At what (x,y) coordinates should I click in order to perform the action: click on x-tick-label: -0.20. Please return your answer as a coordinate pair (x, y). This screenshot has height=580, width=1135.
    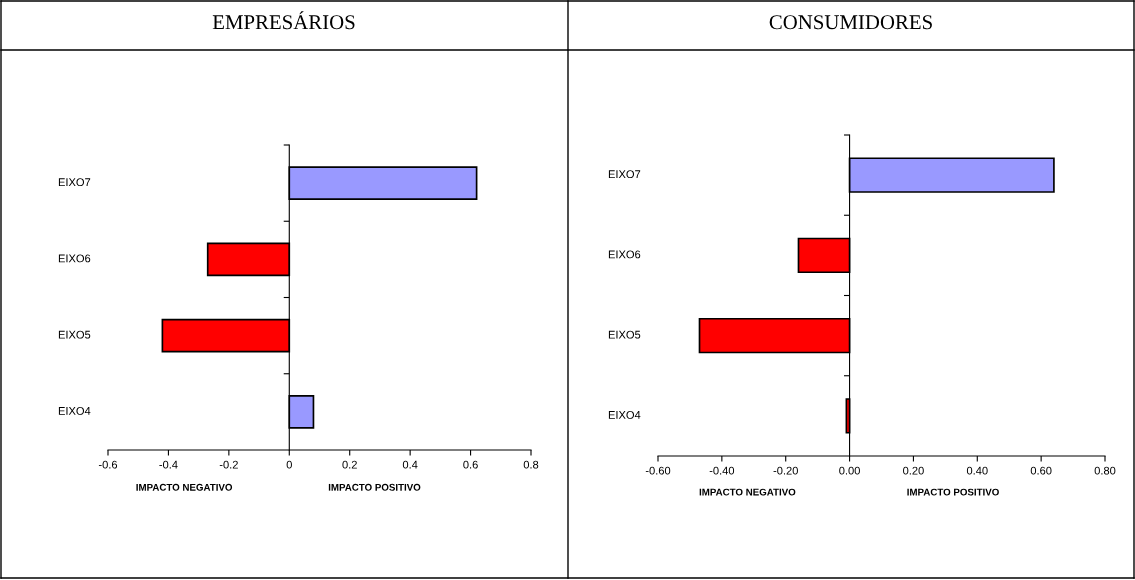
    Looking at the image, I should click on (785, 470).